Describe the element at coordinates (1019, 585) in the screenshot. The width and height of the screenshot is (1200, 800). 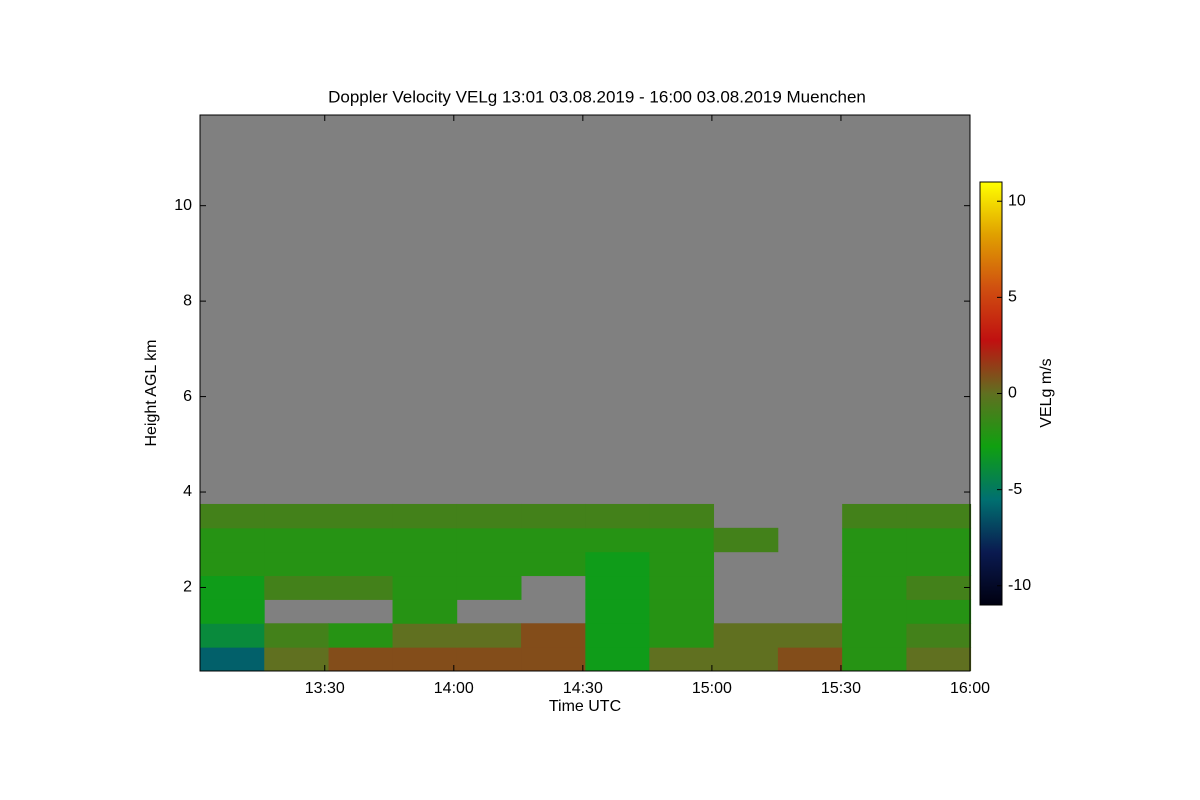
I see `colorbar-tick-label: -10` at that location.